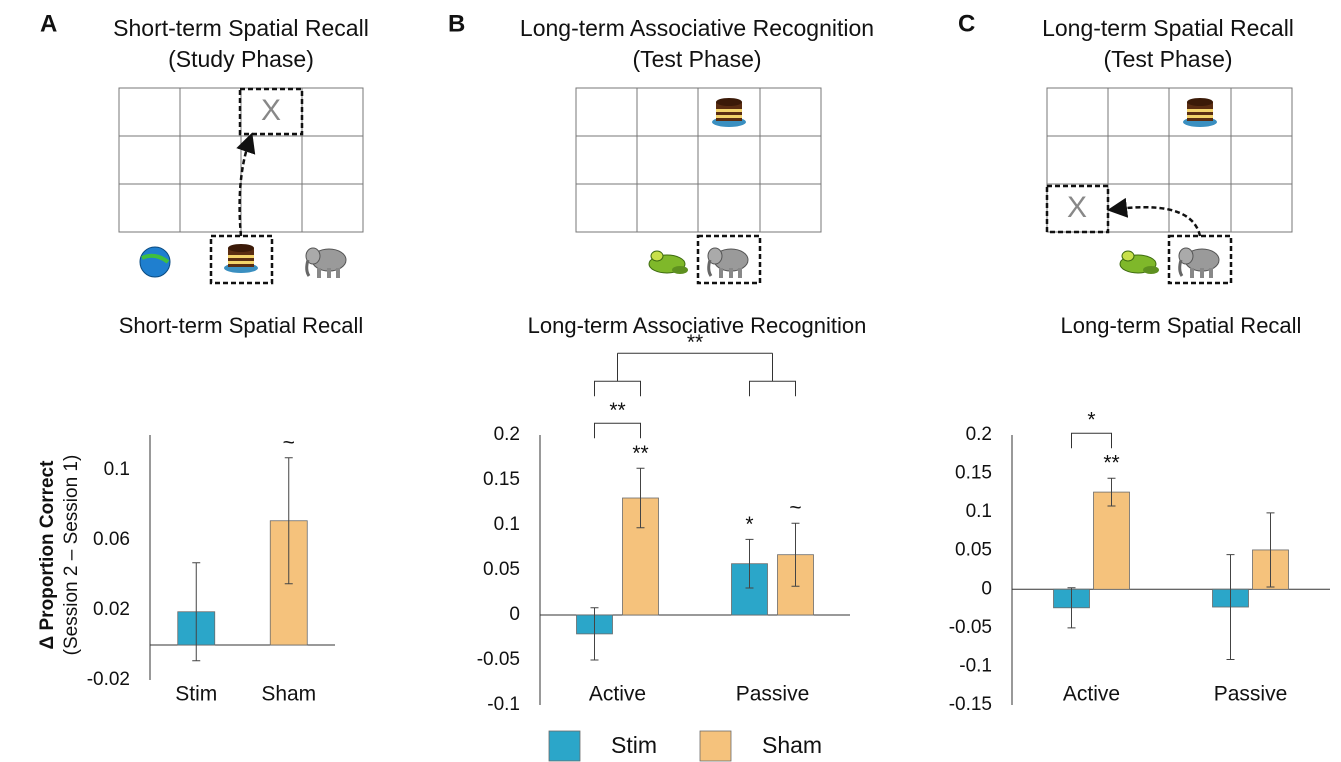 Image resolution: width=1341 pixels, height=762 pixels. What do you see at coordinates (697, 28) in the screenshot?
I see `diagram-title: Long-term Associative Recognition` at bounding box center [697, 28].